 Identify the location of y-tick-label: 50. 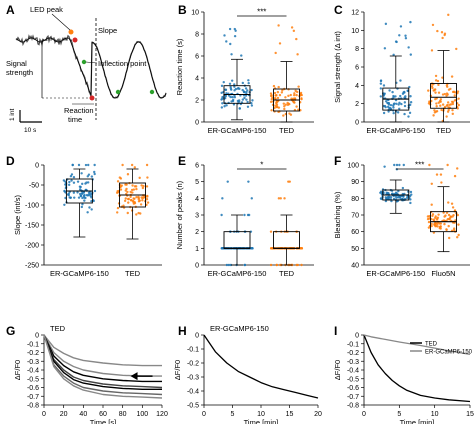
(355, 249).